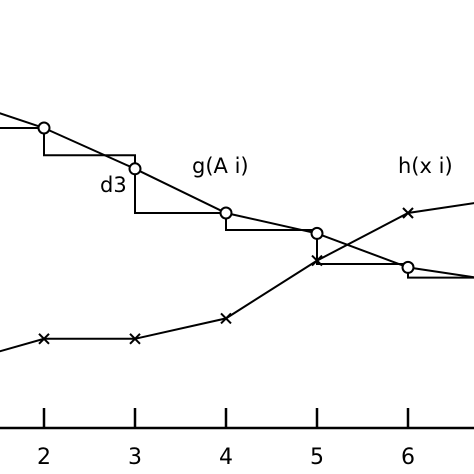  What do you see at coordinates (425, 166) in the screenshot?
I see `series-label-h: h(x i)` at bounding box center [425, 166].